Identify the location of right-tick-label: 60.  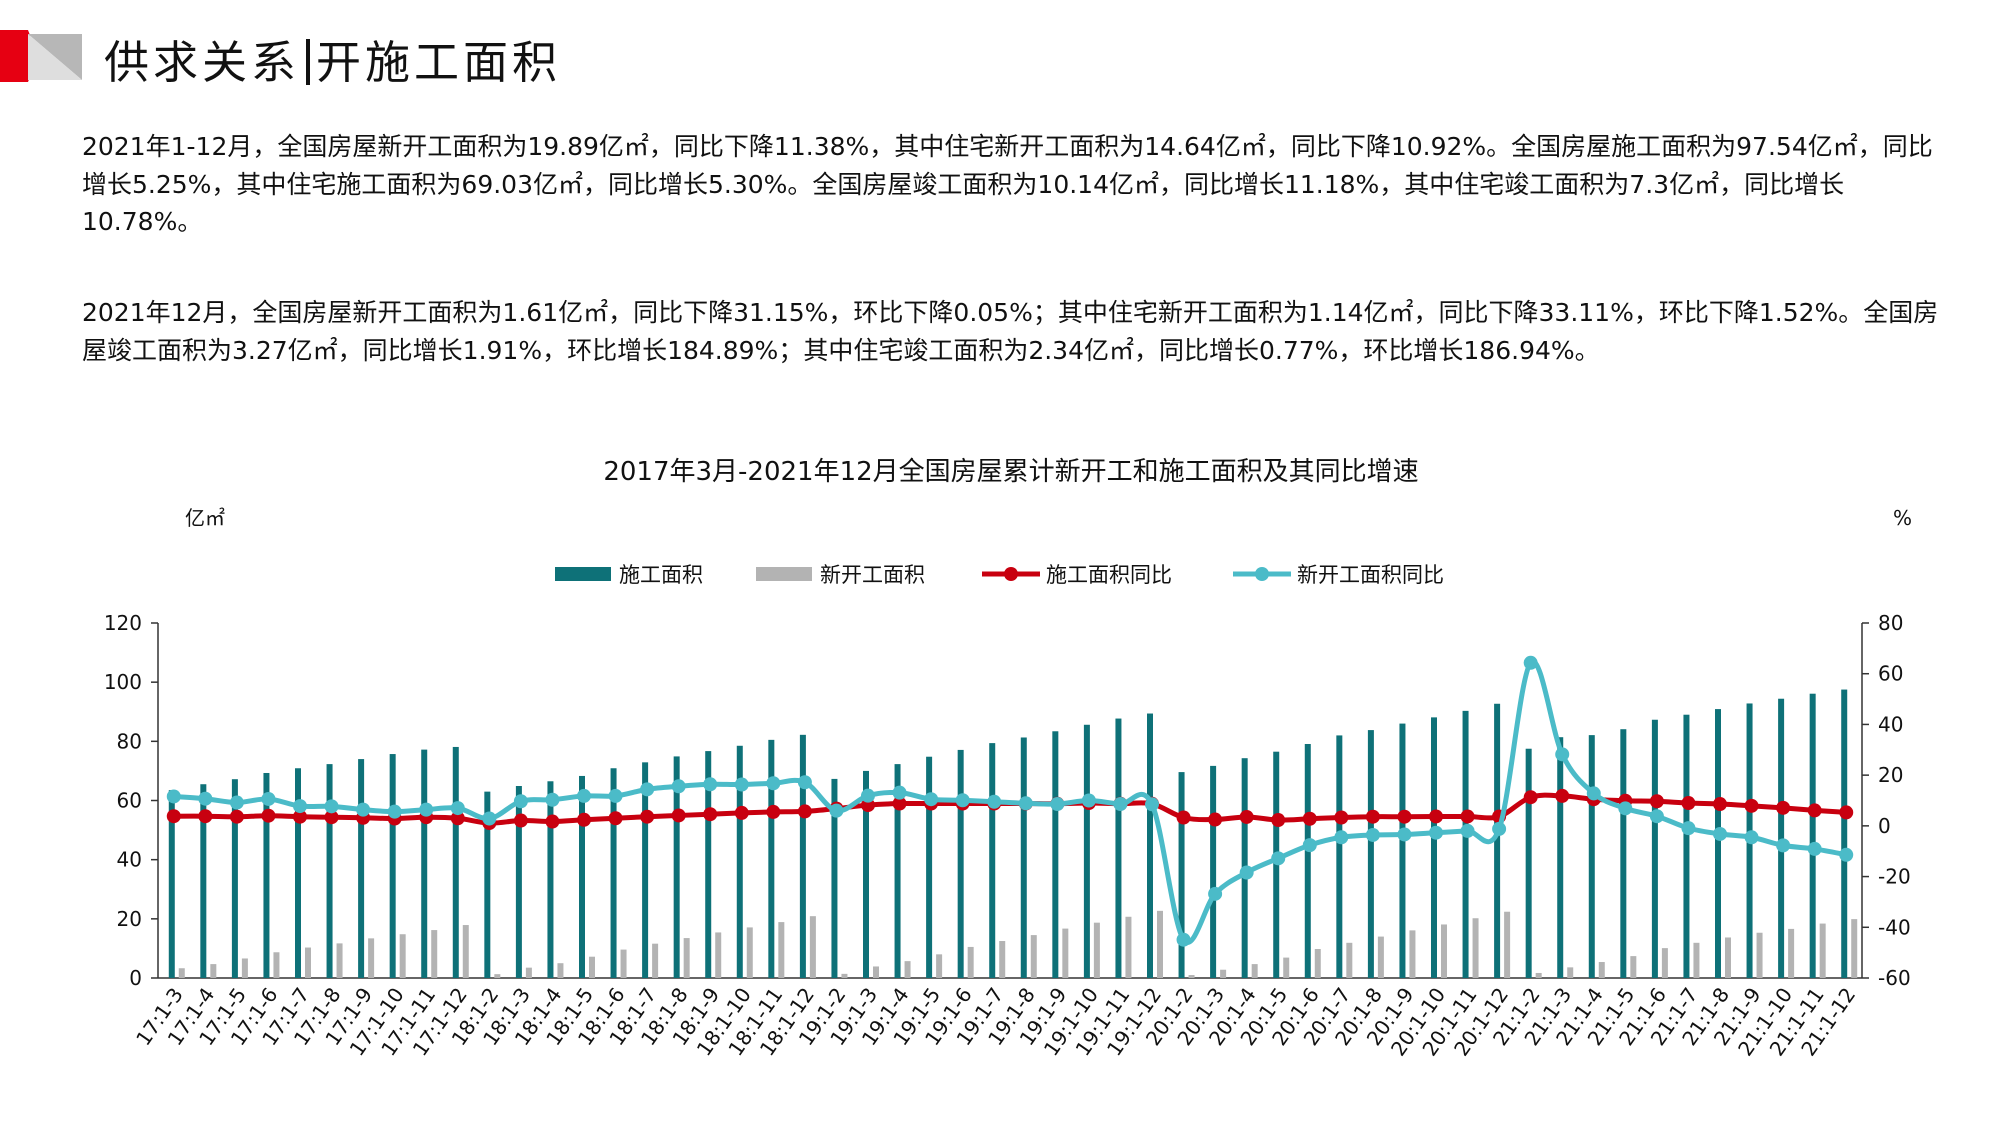
(1890, 674).